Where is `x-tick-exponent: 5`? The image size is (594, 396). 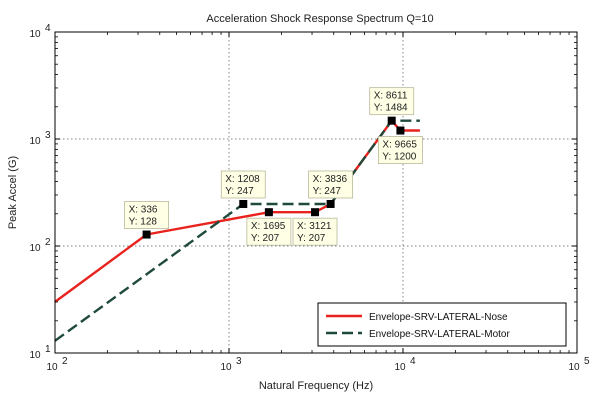
x-tick-exponent: 5 is located at coordinates (587, 361).